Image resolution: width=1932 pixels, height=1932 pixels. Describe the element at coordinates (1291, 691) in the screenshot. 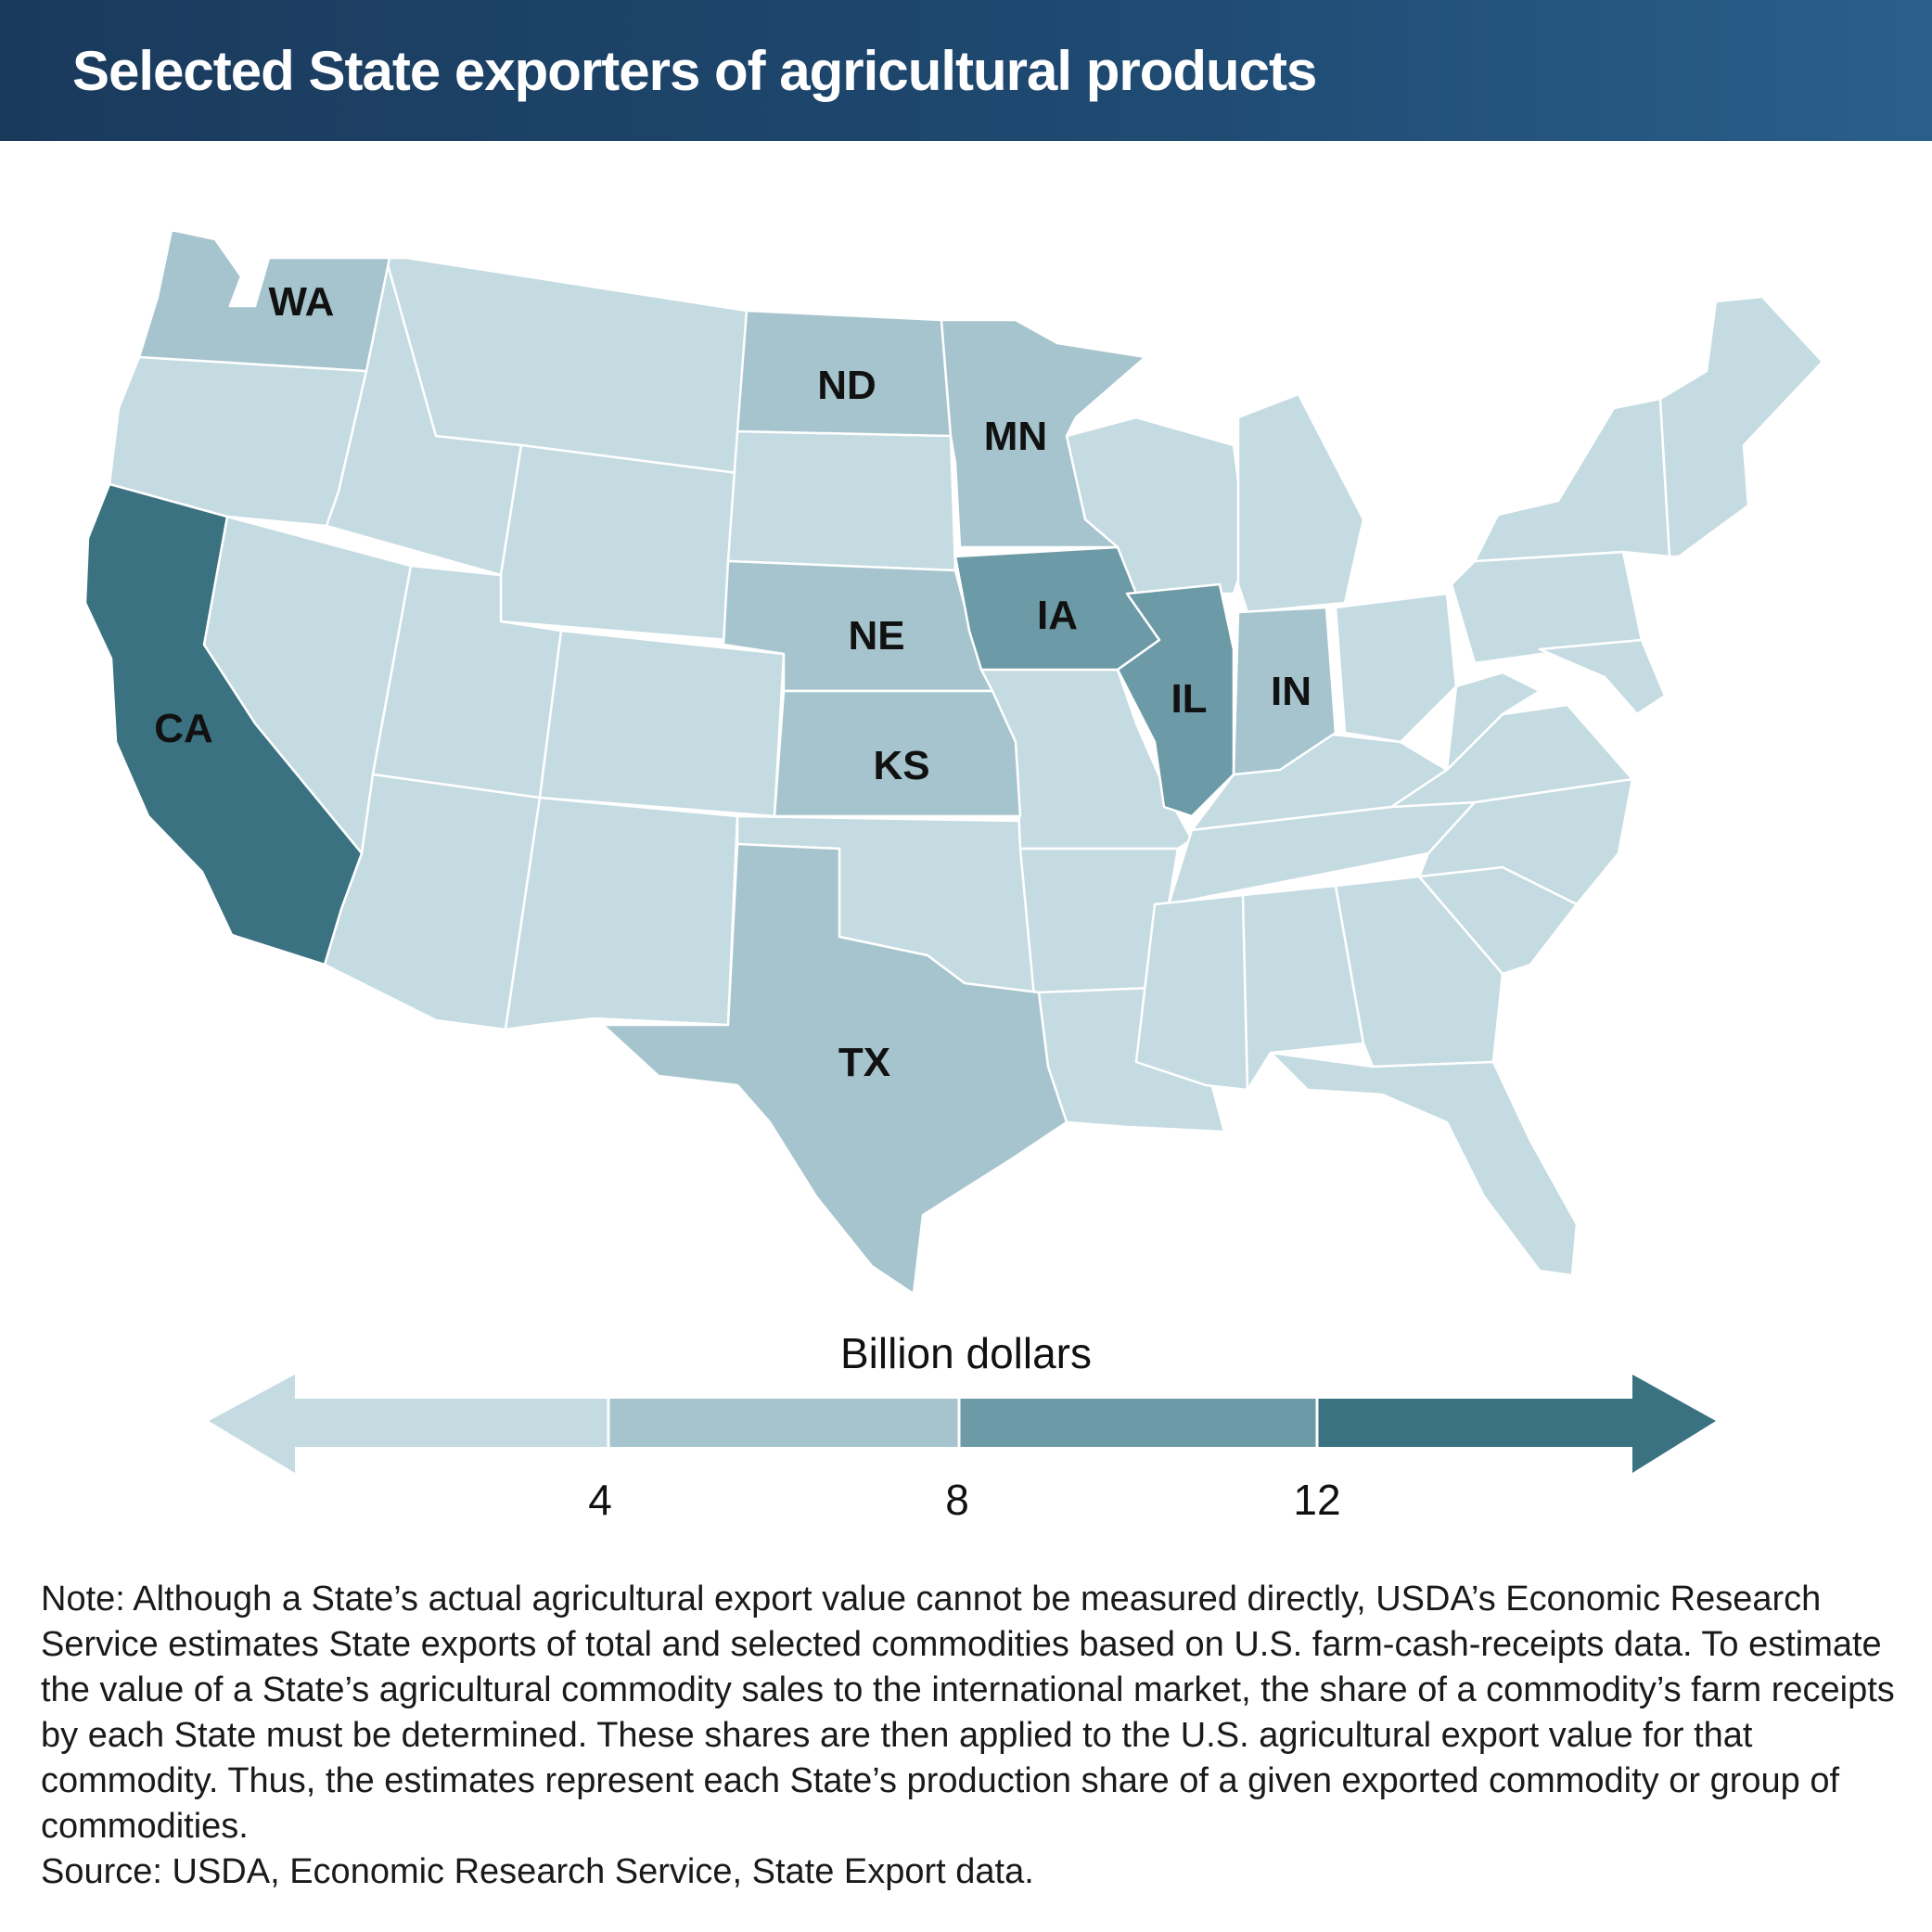

I see `label-in: IN` at that location.